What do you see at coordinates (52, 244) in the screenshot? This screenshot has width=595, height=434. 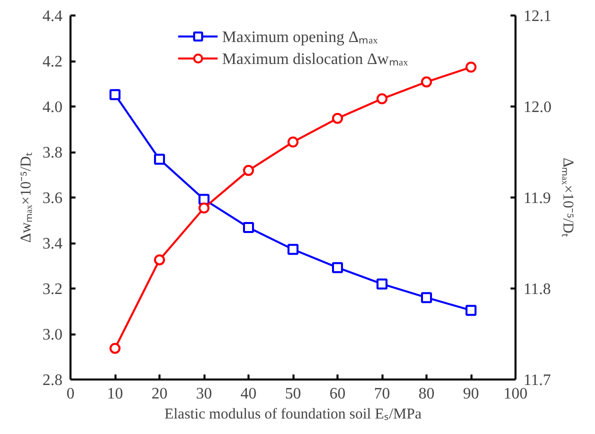 I see `y-tick-label: 3.4` at bounding box center [52, 244].